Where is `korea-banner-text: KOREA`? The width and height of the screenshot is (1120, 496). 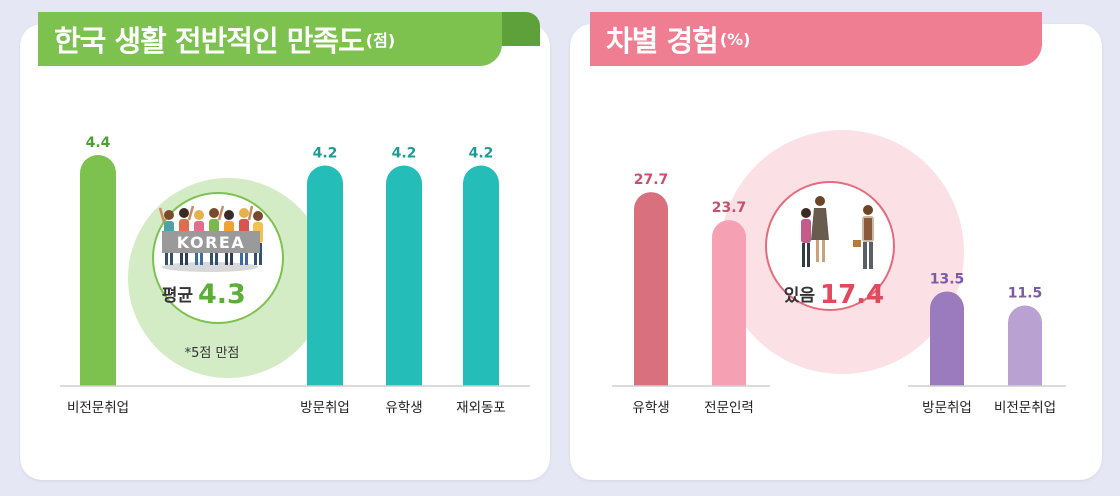 korea-banner-text: KOREA is located at coordinates (211, 242).